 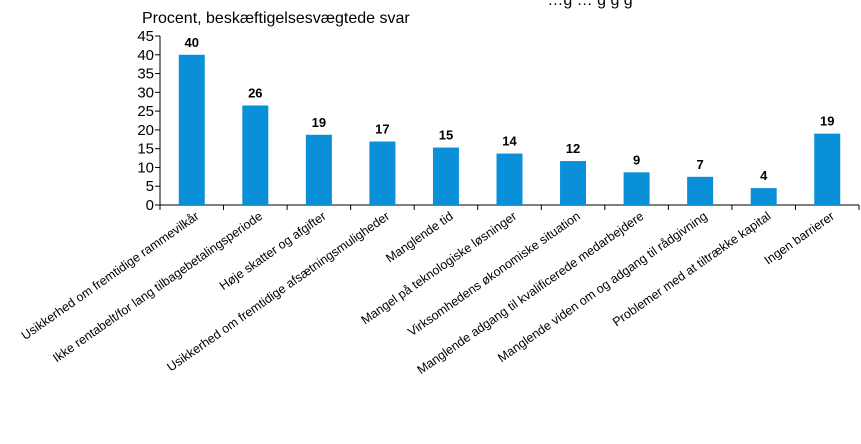 What do you see at coordinates (192, 42) in the screenshot?
I see `data-label: 40` at bounding box center [192, 42].